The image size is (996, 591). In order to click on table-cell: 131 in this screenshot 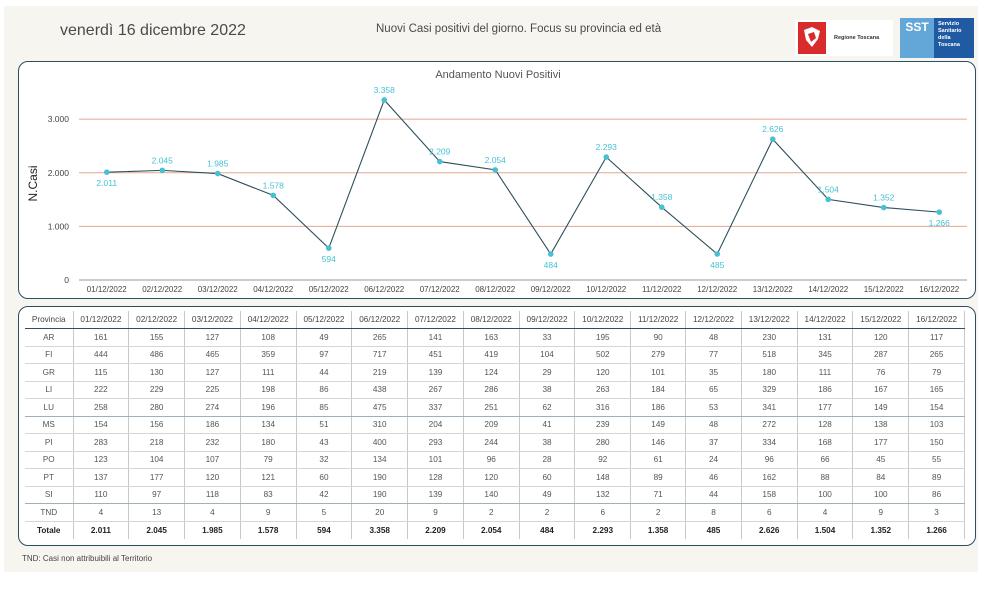, I will do `click(825, 337)`.